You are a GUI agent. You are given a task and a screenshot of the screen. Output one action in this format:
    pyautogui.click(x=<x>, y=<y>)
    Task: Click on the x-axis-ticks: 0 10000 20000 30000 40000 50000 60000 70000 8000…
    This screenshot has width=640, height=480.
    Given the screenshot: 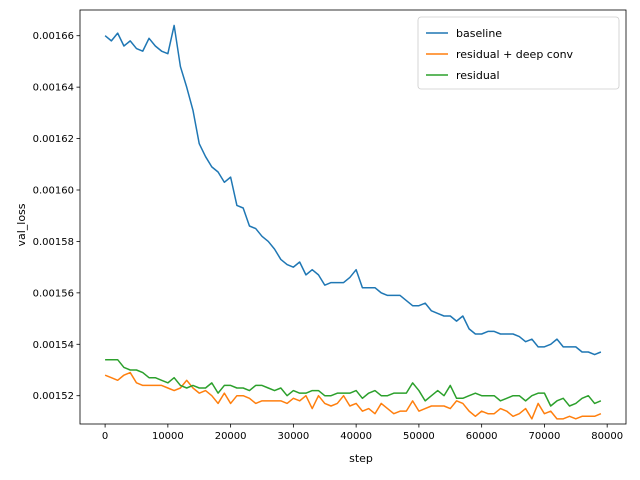 What is the action you would take?
    pyautogui.click(x=362, y=433)
    